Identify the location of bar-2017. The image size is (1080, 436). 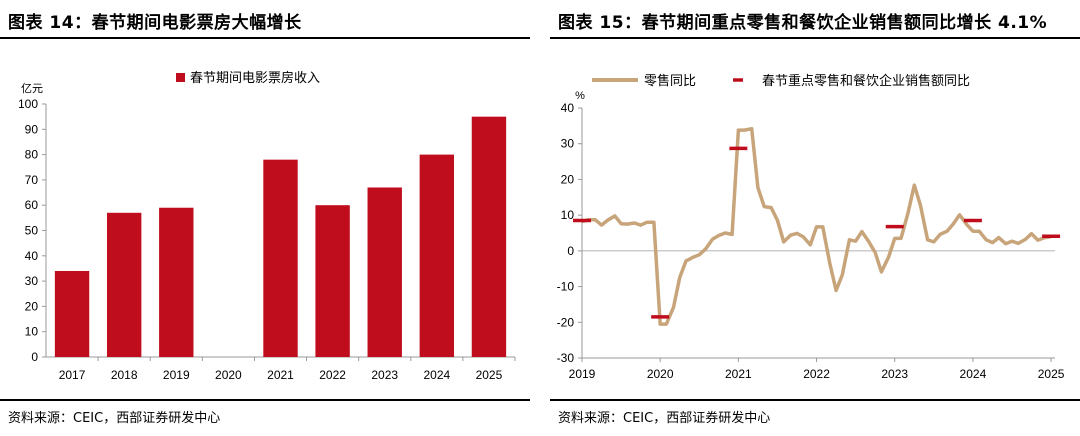
(72, 313).